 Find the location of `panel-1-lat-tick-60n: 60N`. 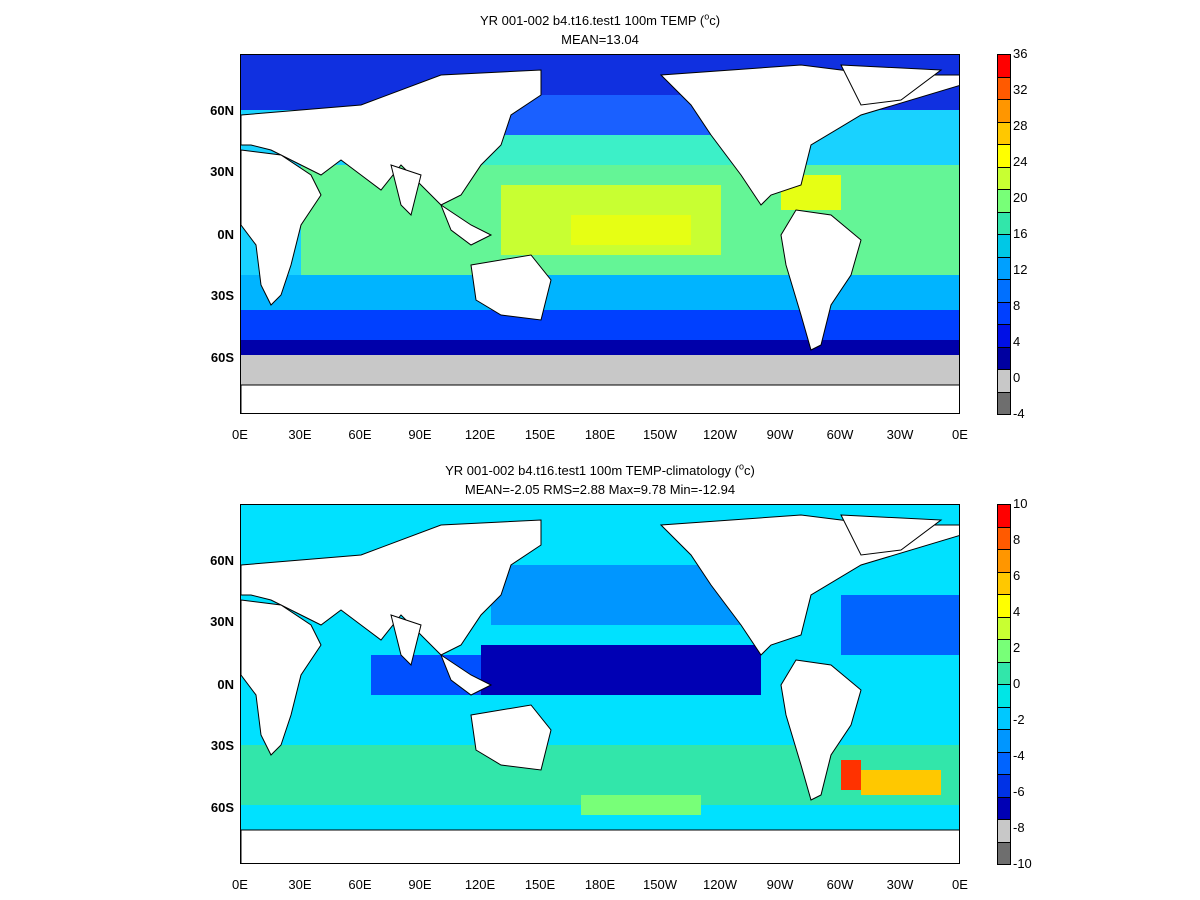

panel-1-lat-tick-60n: 60N is located at coordinates (222, 110).